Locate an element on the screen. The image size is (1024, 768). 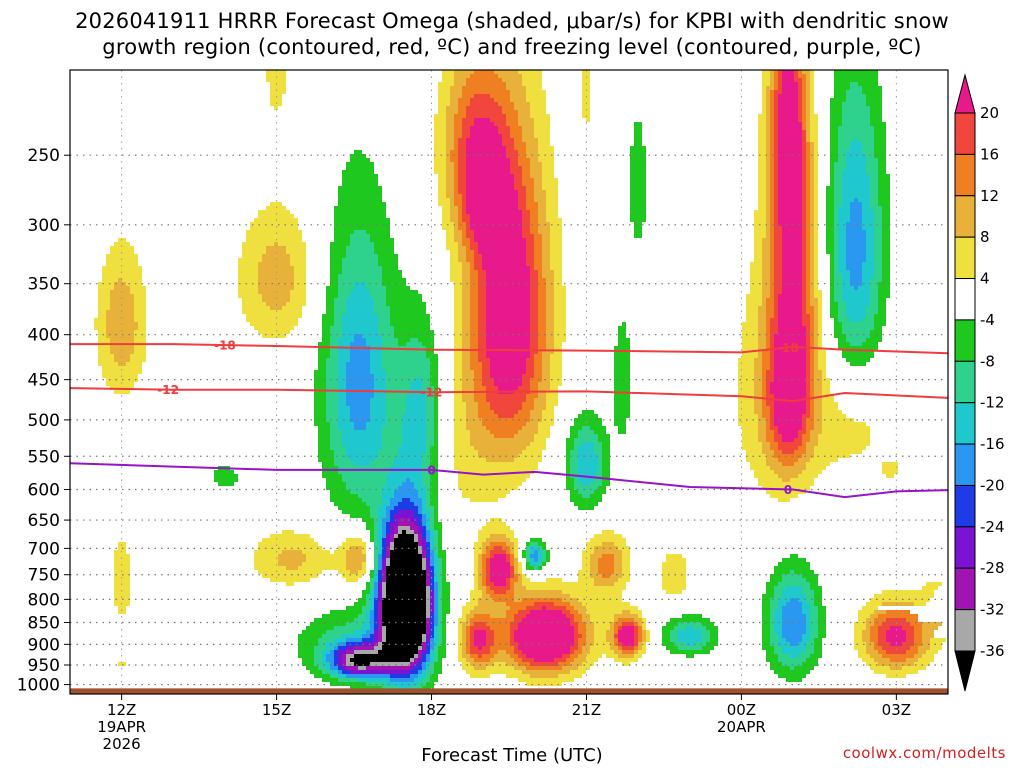
y-tick-label: 500 is located at coordinates (44, 421).